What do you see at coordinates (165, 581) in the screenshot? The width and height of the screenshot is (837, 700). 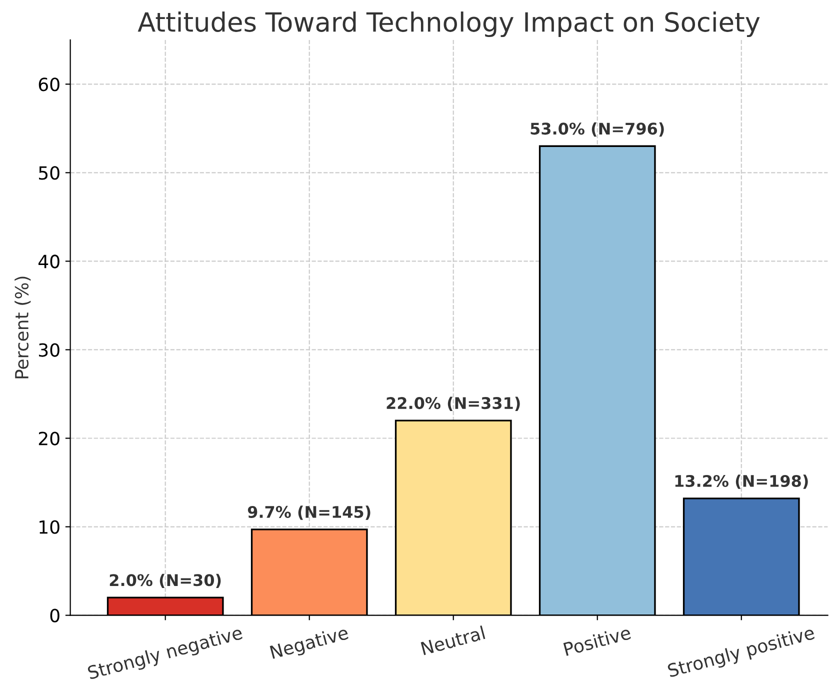 I see `data-label: 2.0% (N=30)` at bounding box center [165, 581].